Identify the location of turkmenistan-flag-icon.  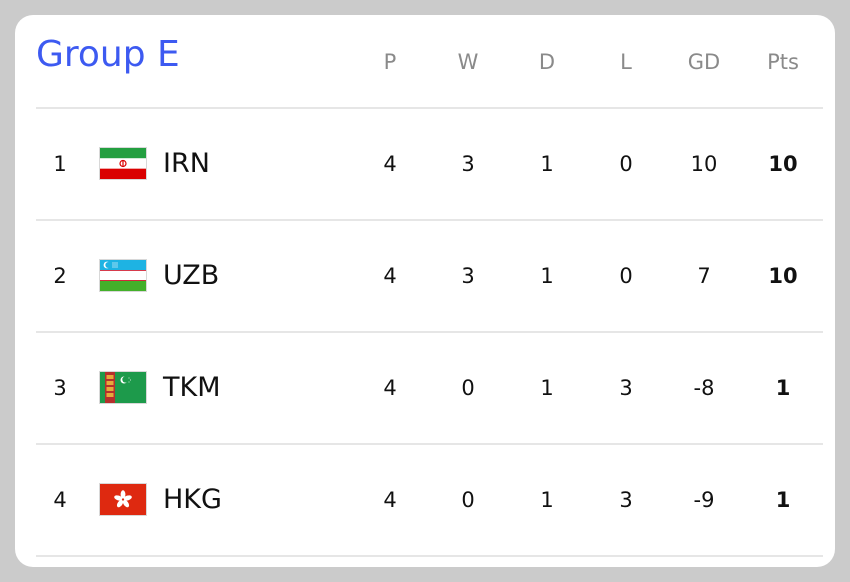
(123, 387).